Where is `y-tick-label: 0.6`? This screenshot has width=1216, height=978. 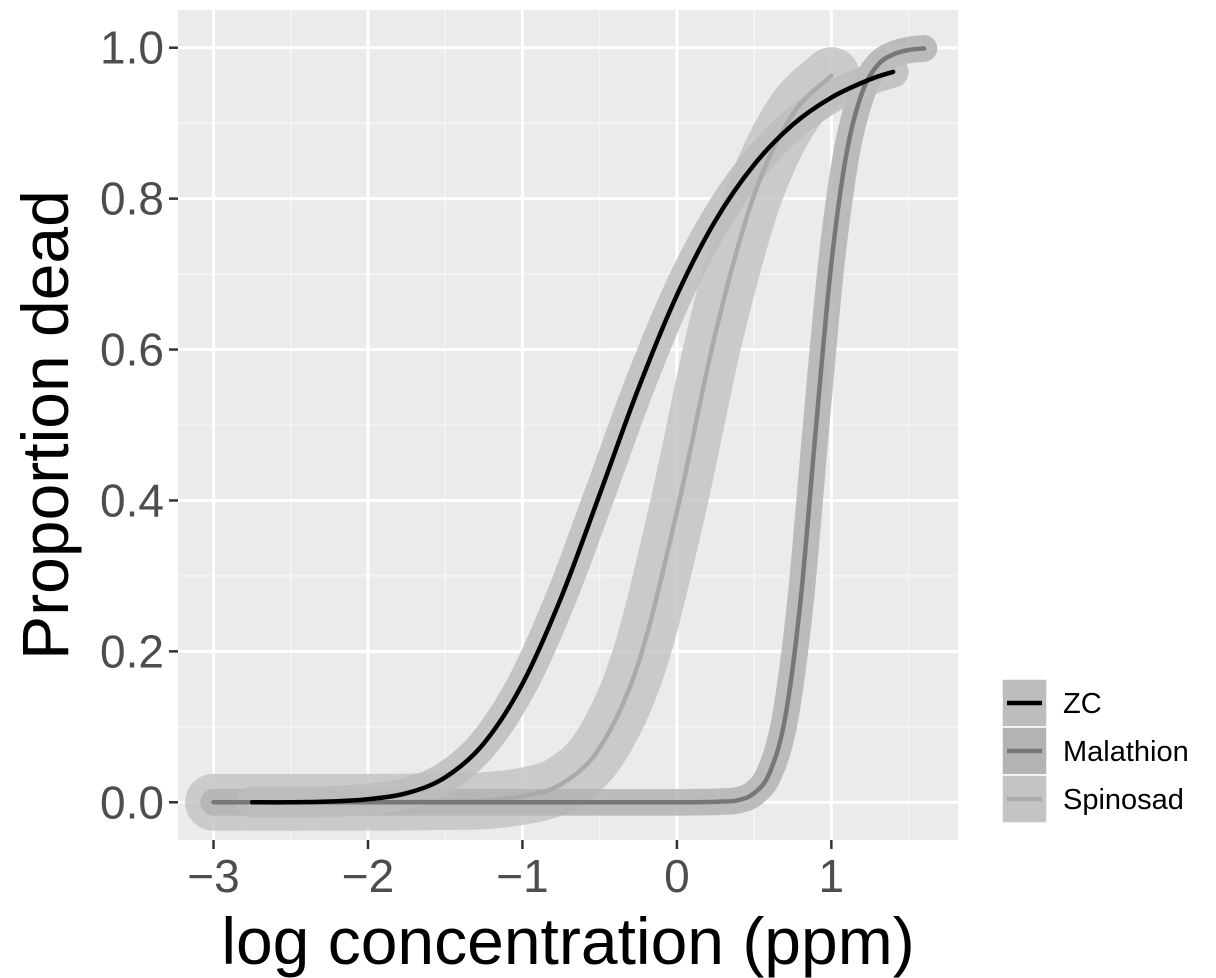 y-tick-label: 0.6 is located at coordinates (132, 350).